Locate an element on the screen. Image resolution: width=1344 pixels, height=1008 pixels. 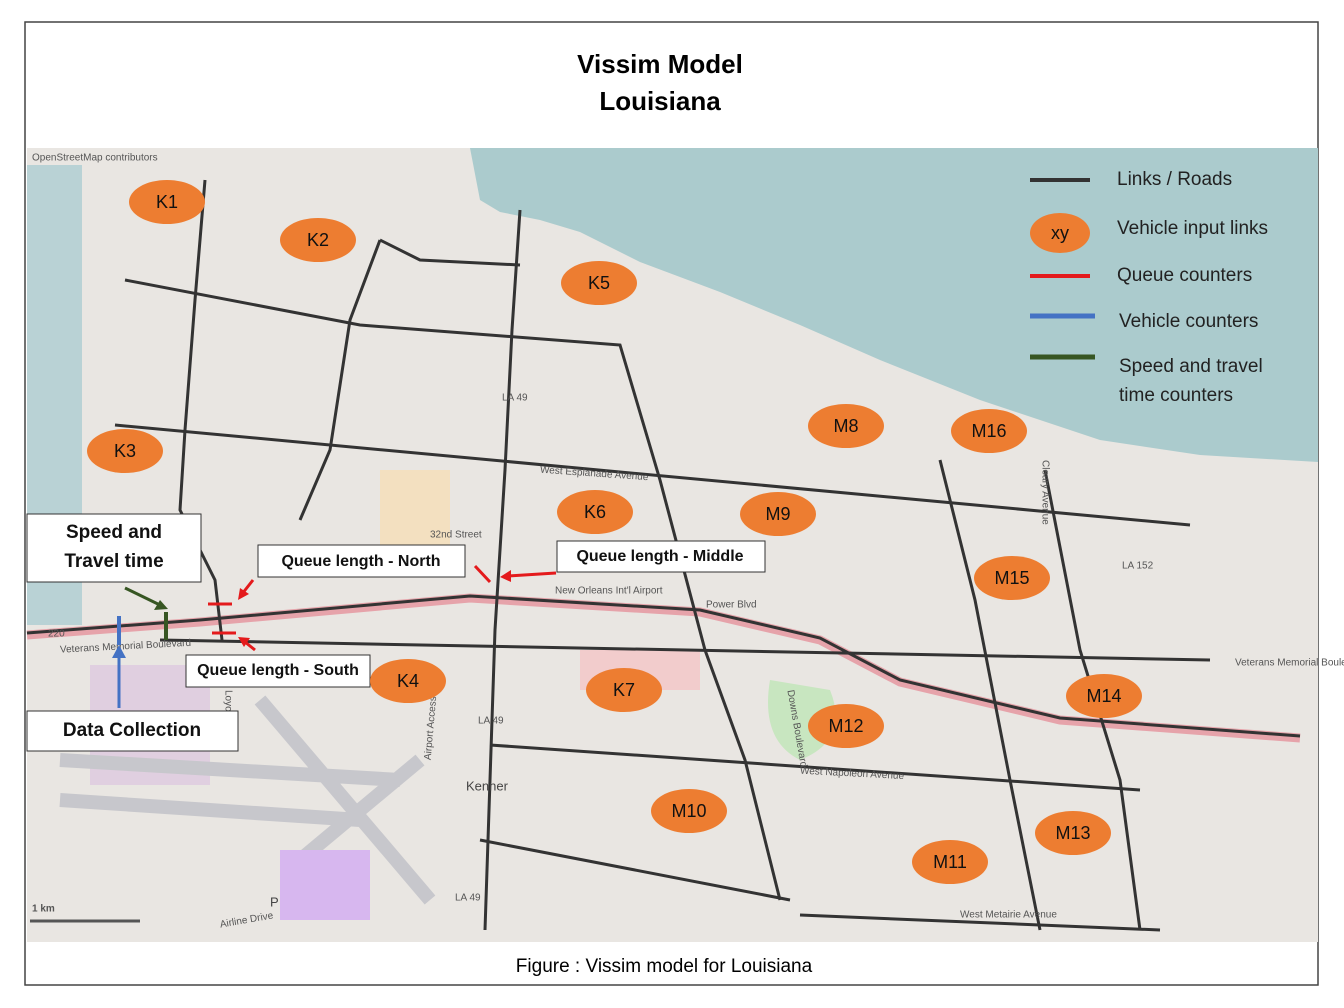
terminal is located at coordinates (325, 885).